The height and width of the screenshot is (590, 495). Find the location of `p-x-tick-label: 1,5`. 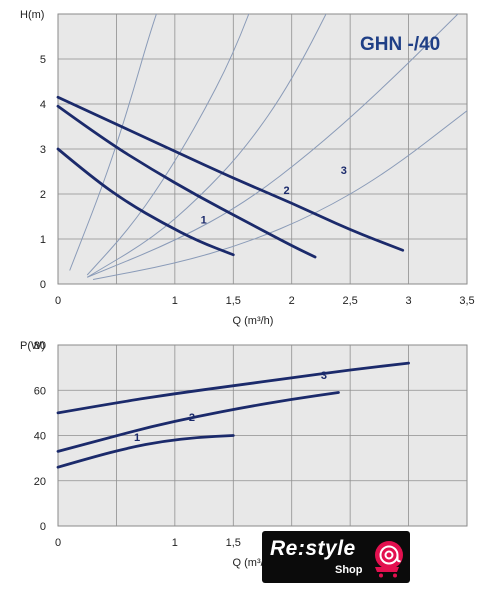

p-x-tick-label: 1,5 is located at coordinates (233, 543).